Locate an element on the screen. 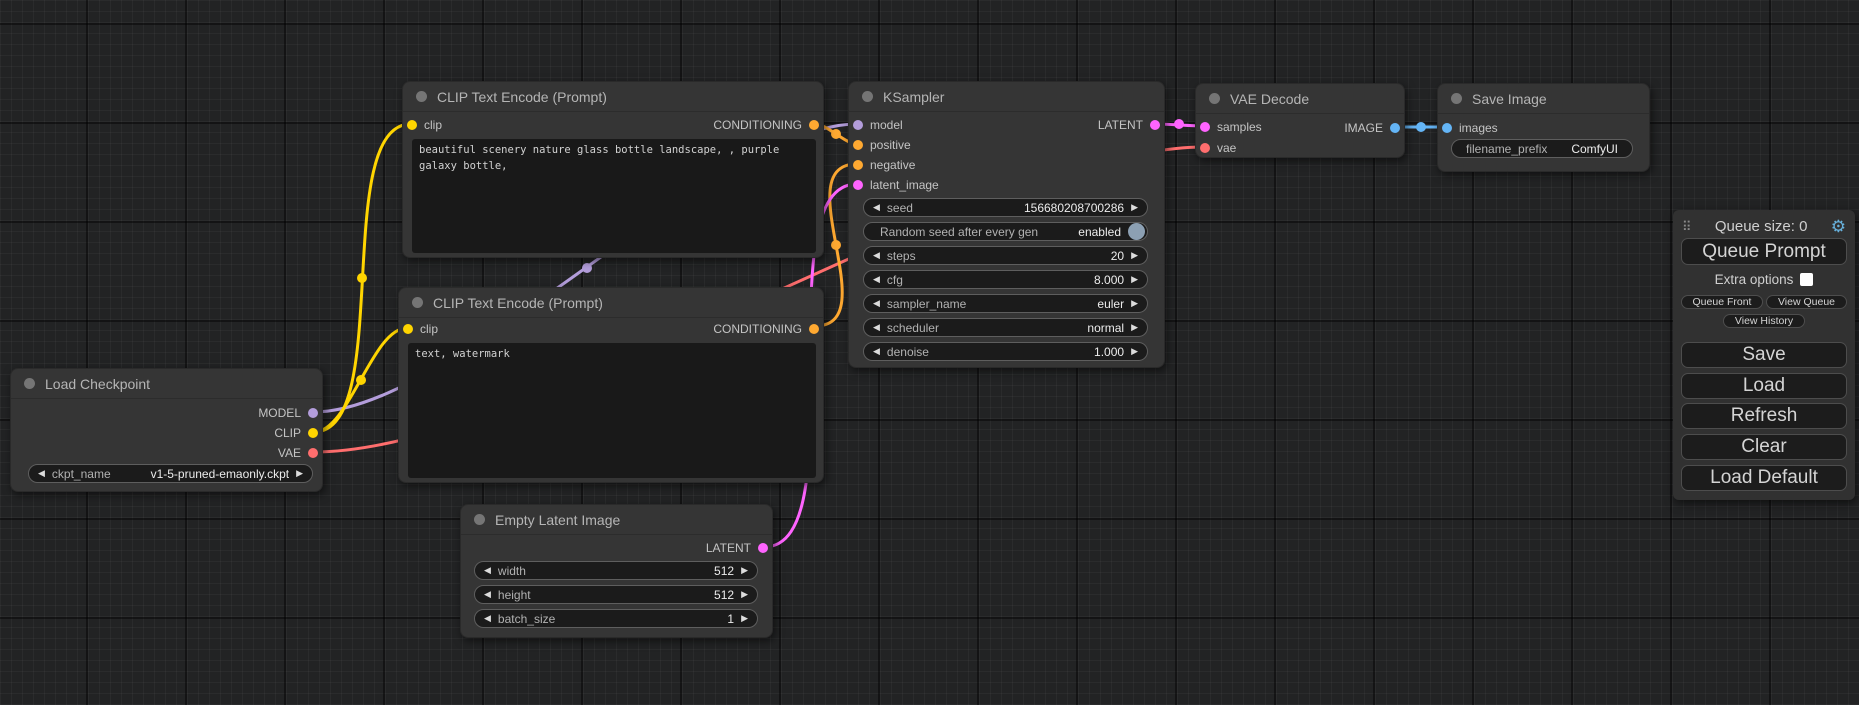  load-default-button: Load Default is located at coordinates (1764, 478).